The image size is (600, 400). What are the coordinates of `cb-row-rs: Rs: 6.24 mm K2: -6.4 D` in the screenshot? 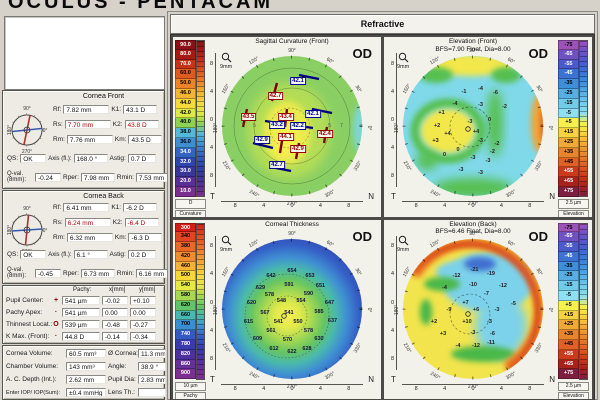 It's located at (106, 222).